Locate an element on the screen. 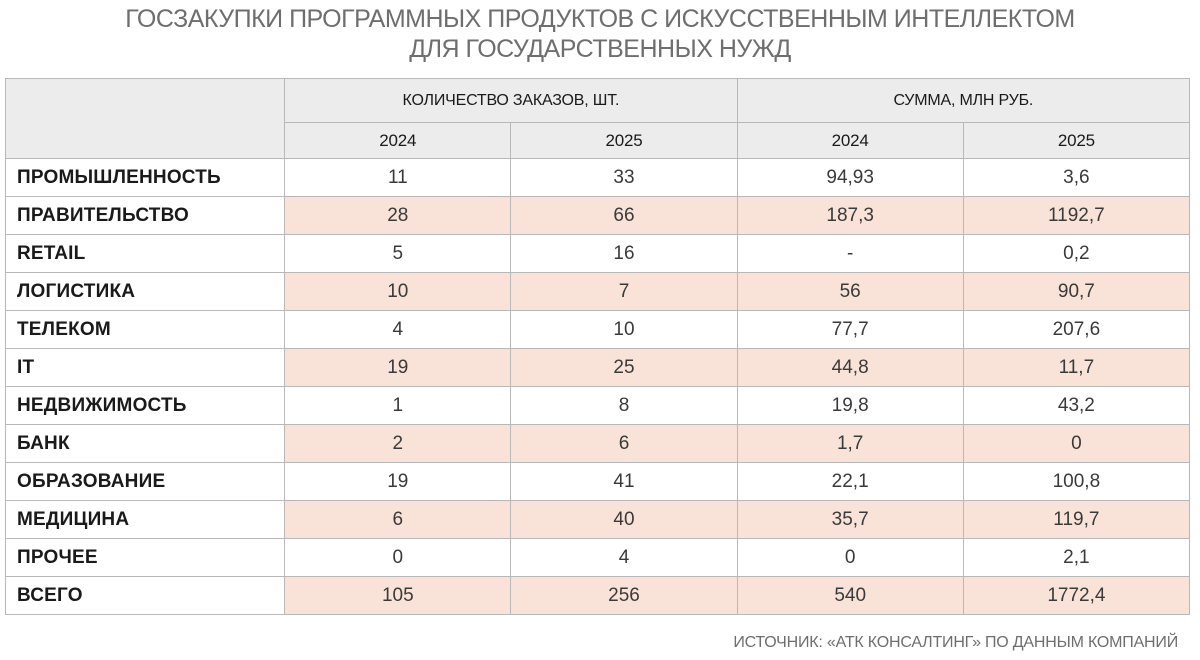  table-cell: - is located at coordinates (850, 253).